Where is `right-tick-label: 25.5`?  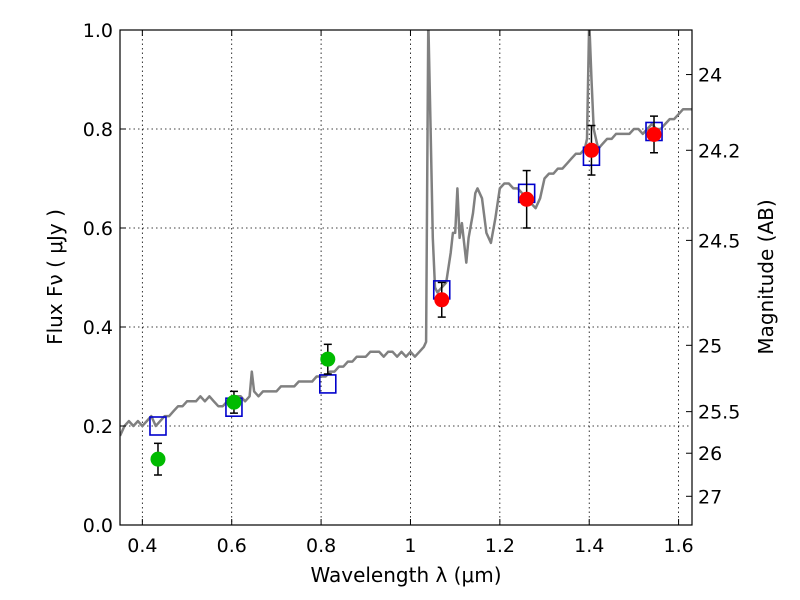 right-tick-label: 25.5 is located at coordinates (719, 413).